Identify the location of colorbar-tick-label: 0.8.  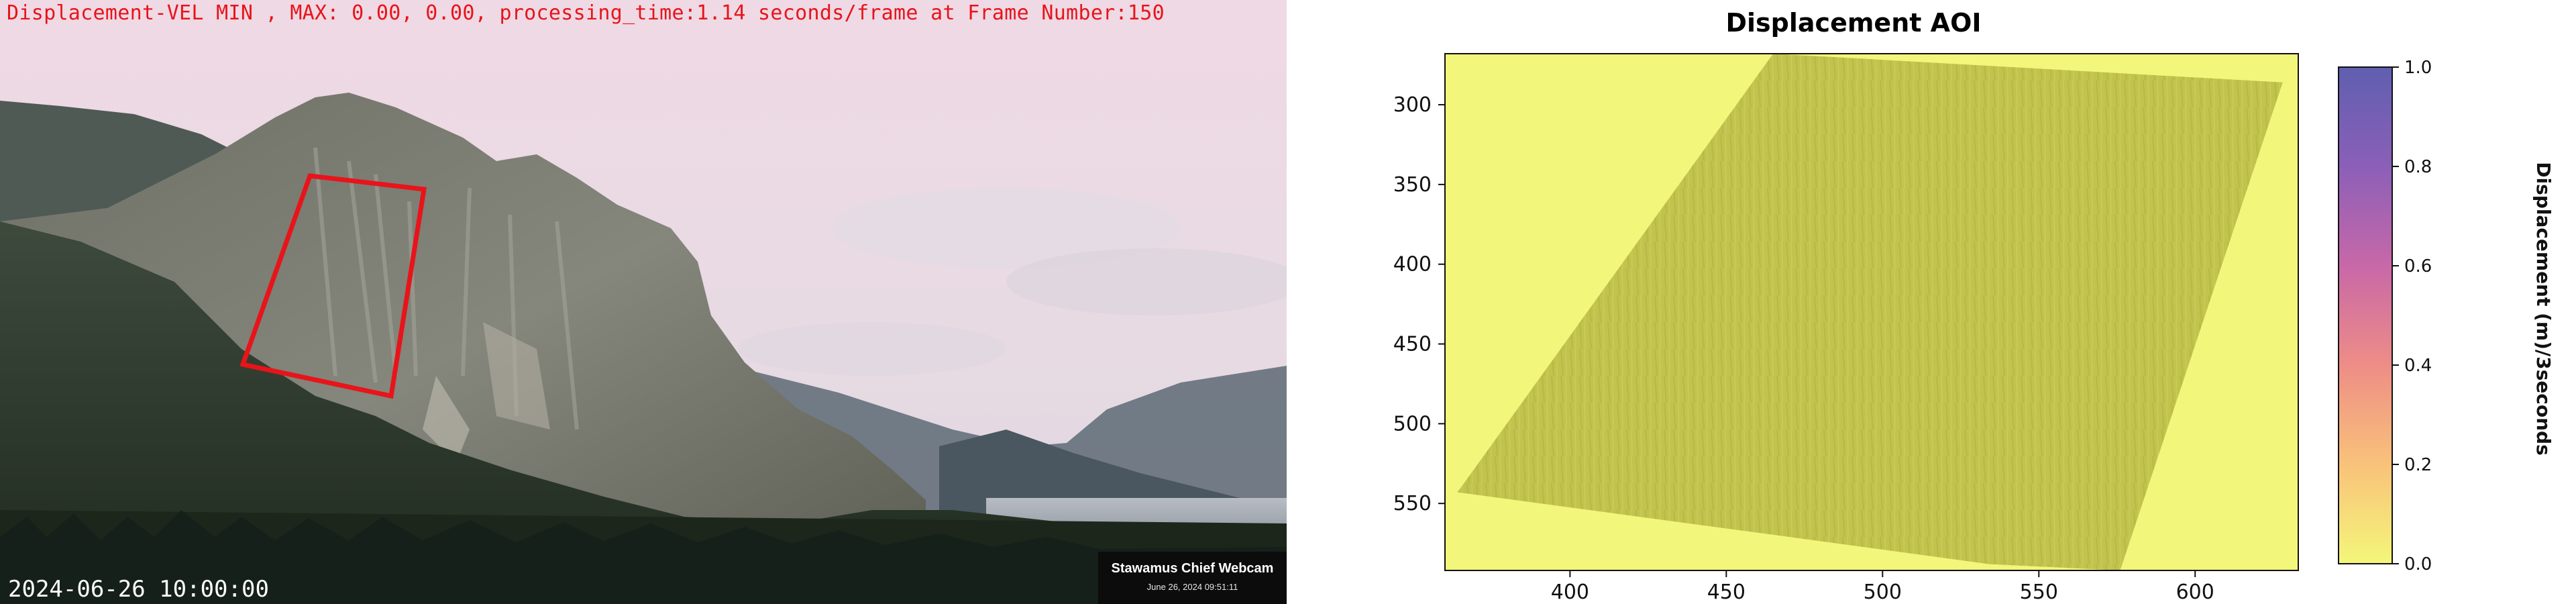
(2418, 167).